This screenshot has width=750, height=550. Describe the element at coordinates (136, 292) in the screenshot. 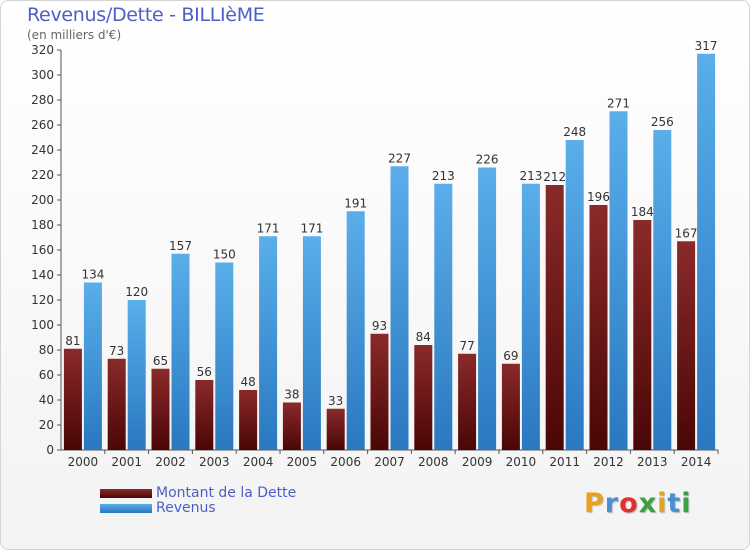

I see `data-label-revenus: 120` at that location.